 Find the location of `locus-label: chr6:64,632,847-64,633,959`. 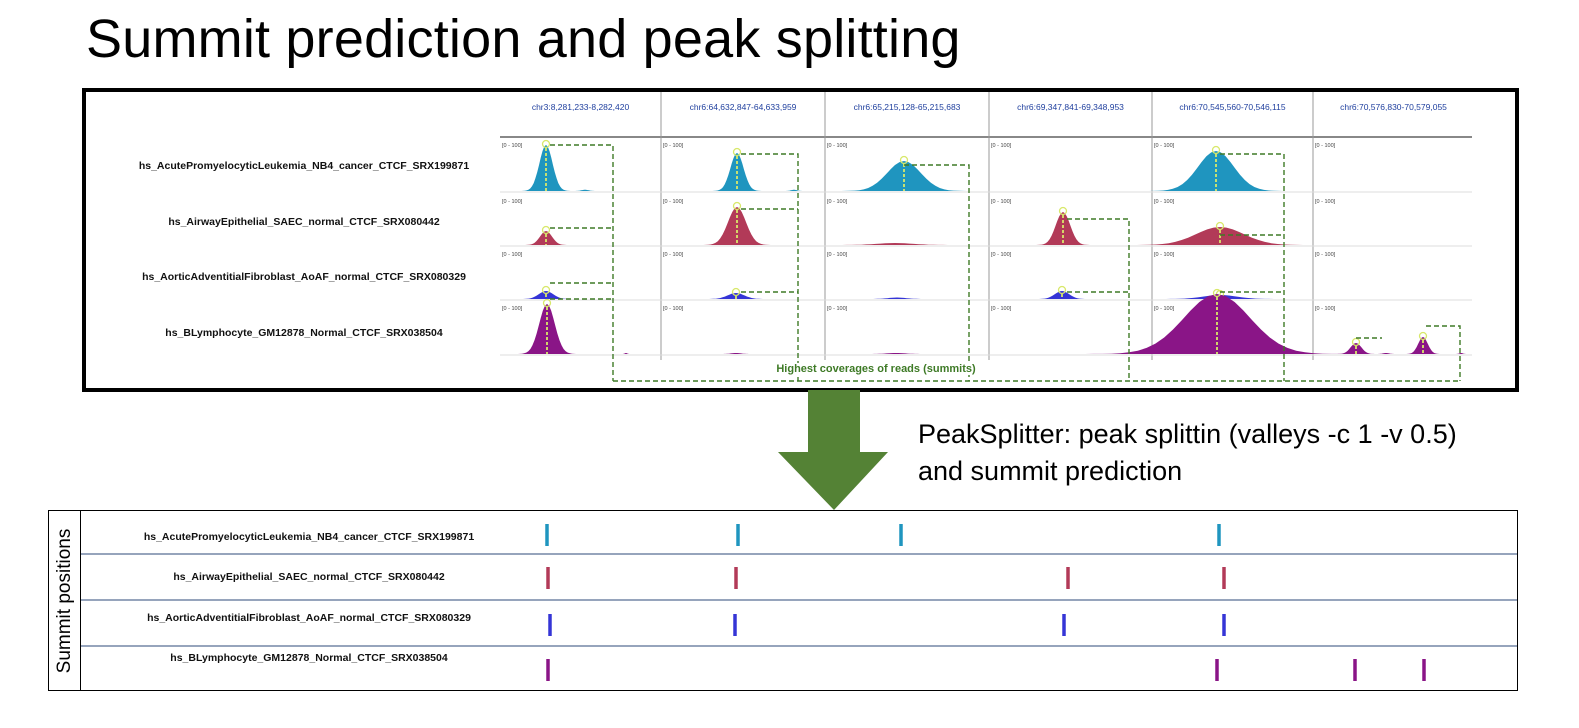

locus-label: chr6:64,632,847-64,633,959 is located at coordinates (743, 107).